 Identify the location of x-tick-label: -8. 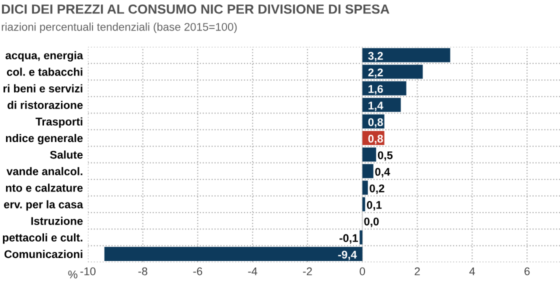
(143, 271).